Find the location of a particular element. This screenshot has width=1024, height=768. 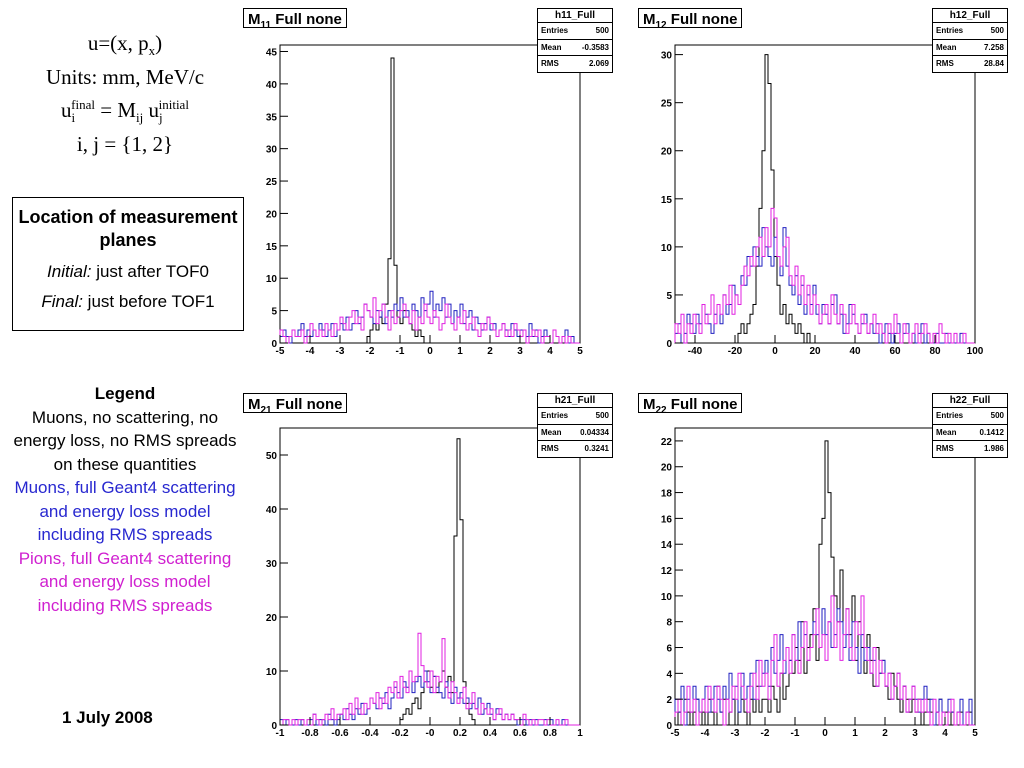

y-tick-label: 50 is located at coordinates (272, 456).